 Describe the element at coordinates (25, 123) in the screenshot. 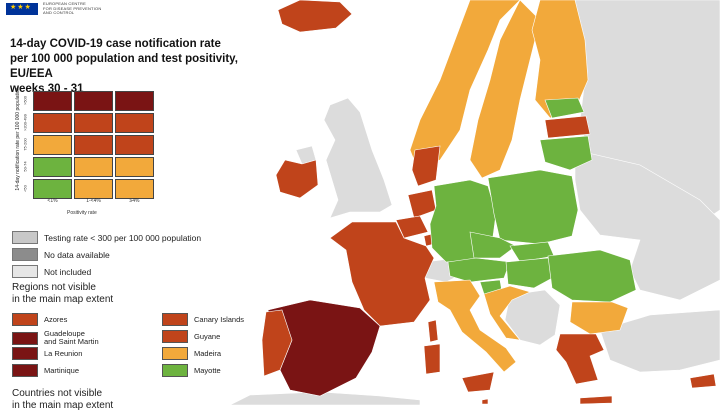

I see `matrix-row-label: >200-499` at that location.